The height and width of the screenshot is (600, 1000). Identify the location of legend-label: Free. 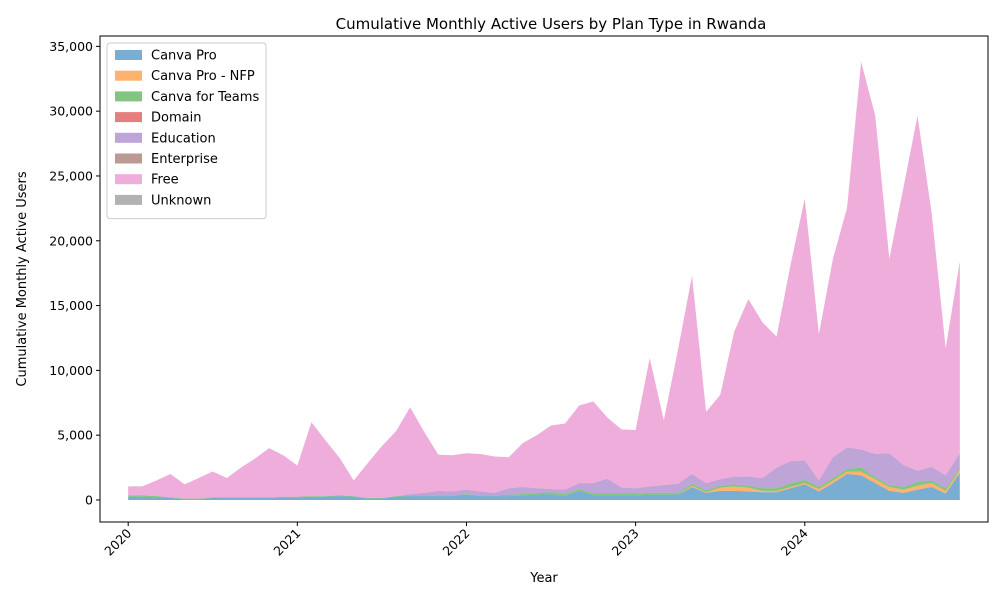
(165, 180).